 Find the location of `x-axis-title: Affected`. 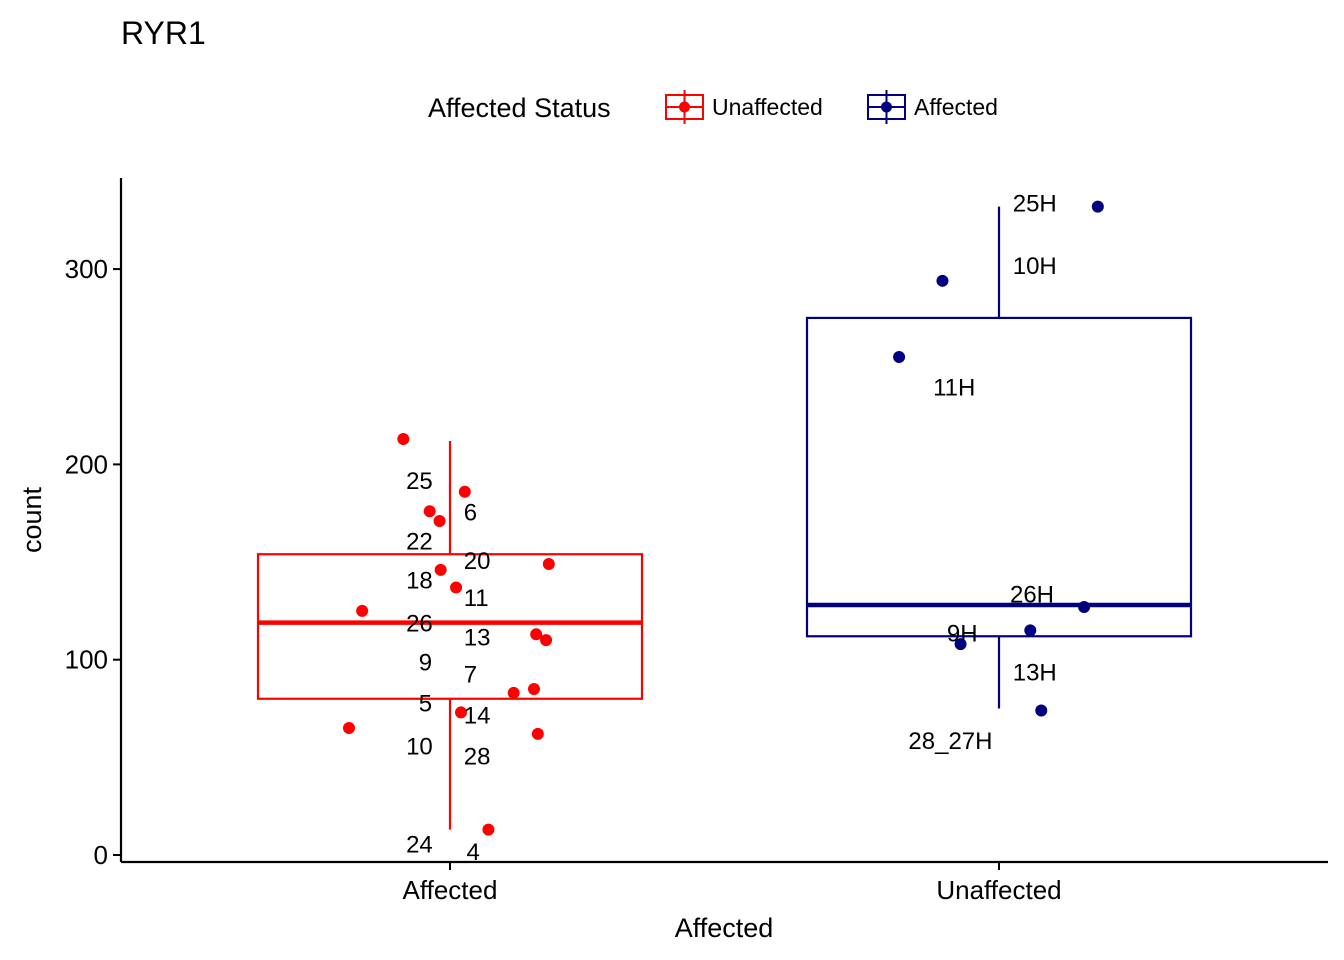

x-axis-title: Affected is located at coordinates (724, 928).